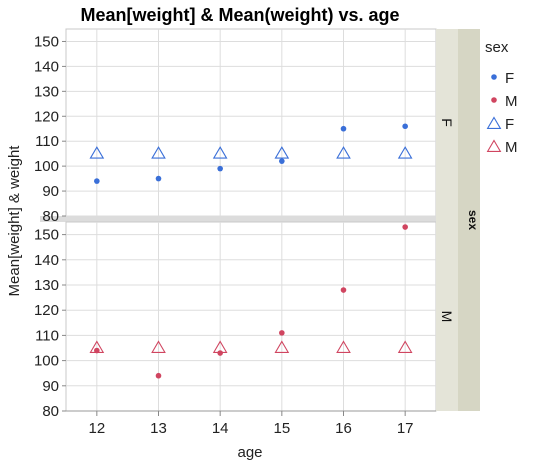  Describe the element at coordinates (447, 220) in the screenshot. I see `panel-strip-background` at that location.